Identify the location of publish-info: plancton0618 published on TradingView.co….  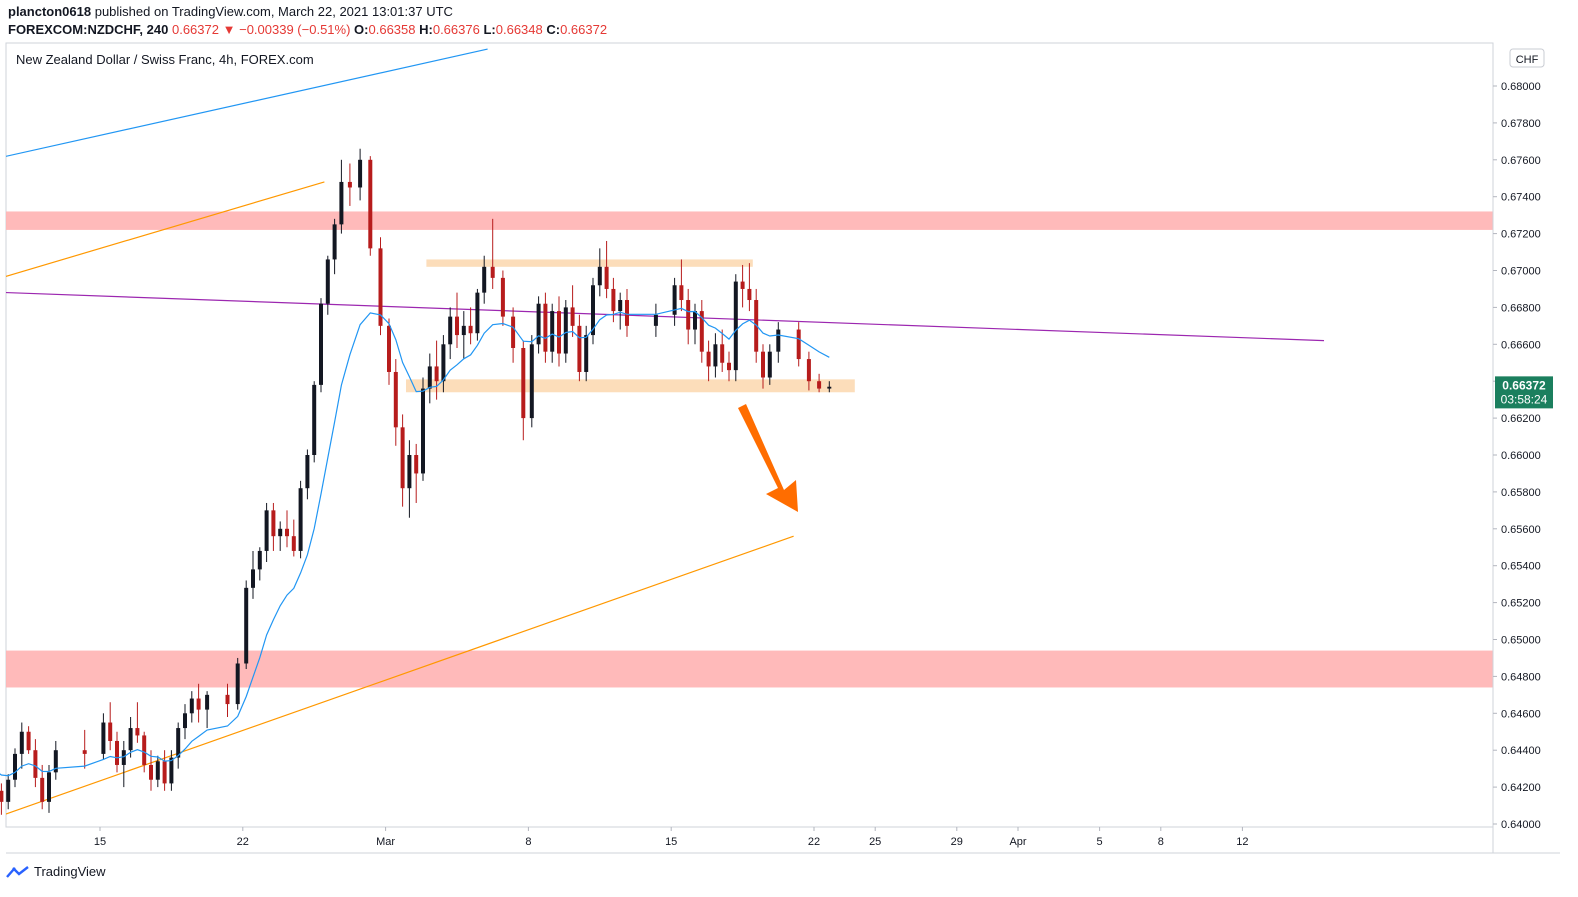
(230, 11).